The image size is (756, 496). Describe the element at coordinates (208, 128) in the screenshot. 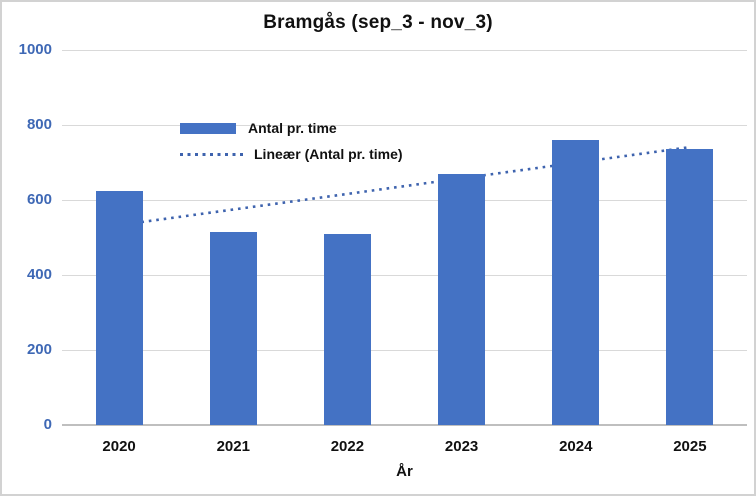

I see `bar-swatch-icon` at that location.